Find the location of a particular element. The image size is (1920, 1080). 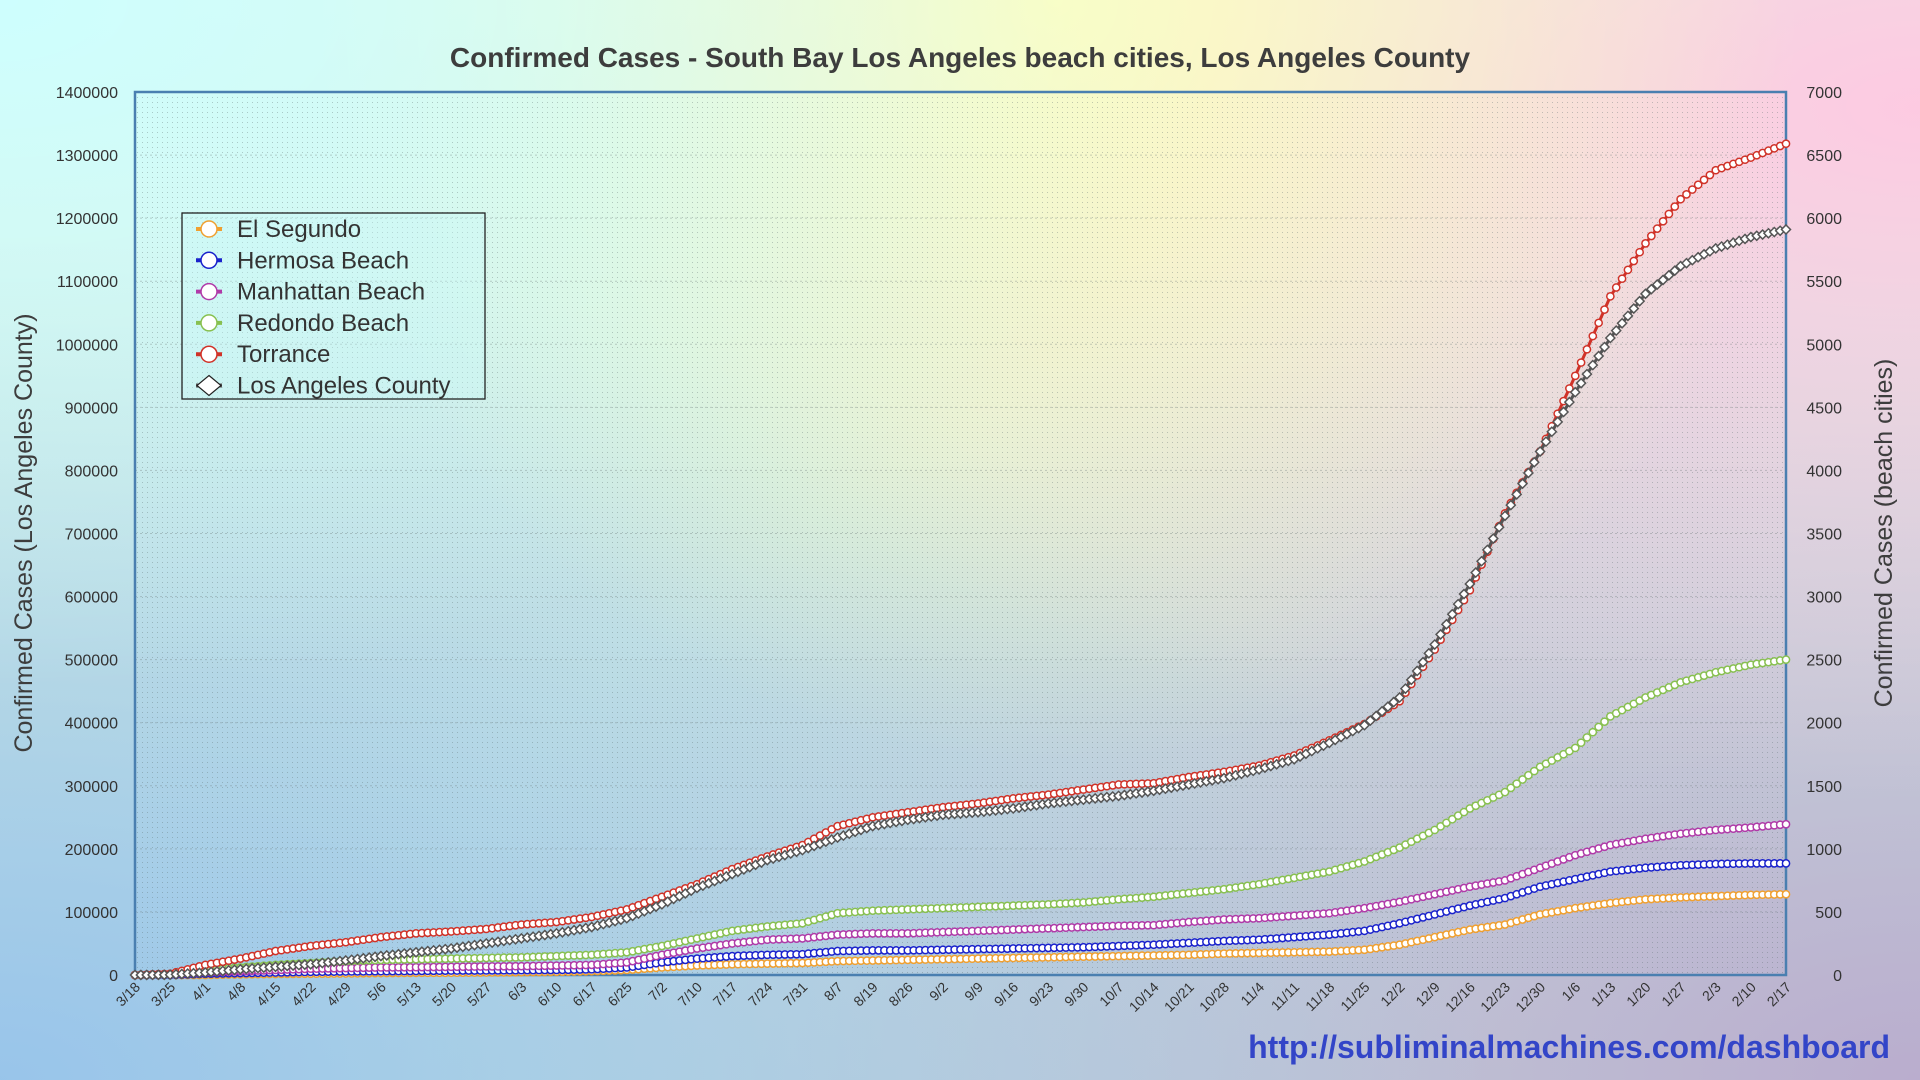

x-tick-label: 9/9 is located at coordinates (973, 991).